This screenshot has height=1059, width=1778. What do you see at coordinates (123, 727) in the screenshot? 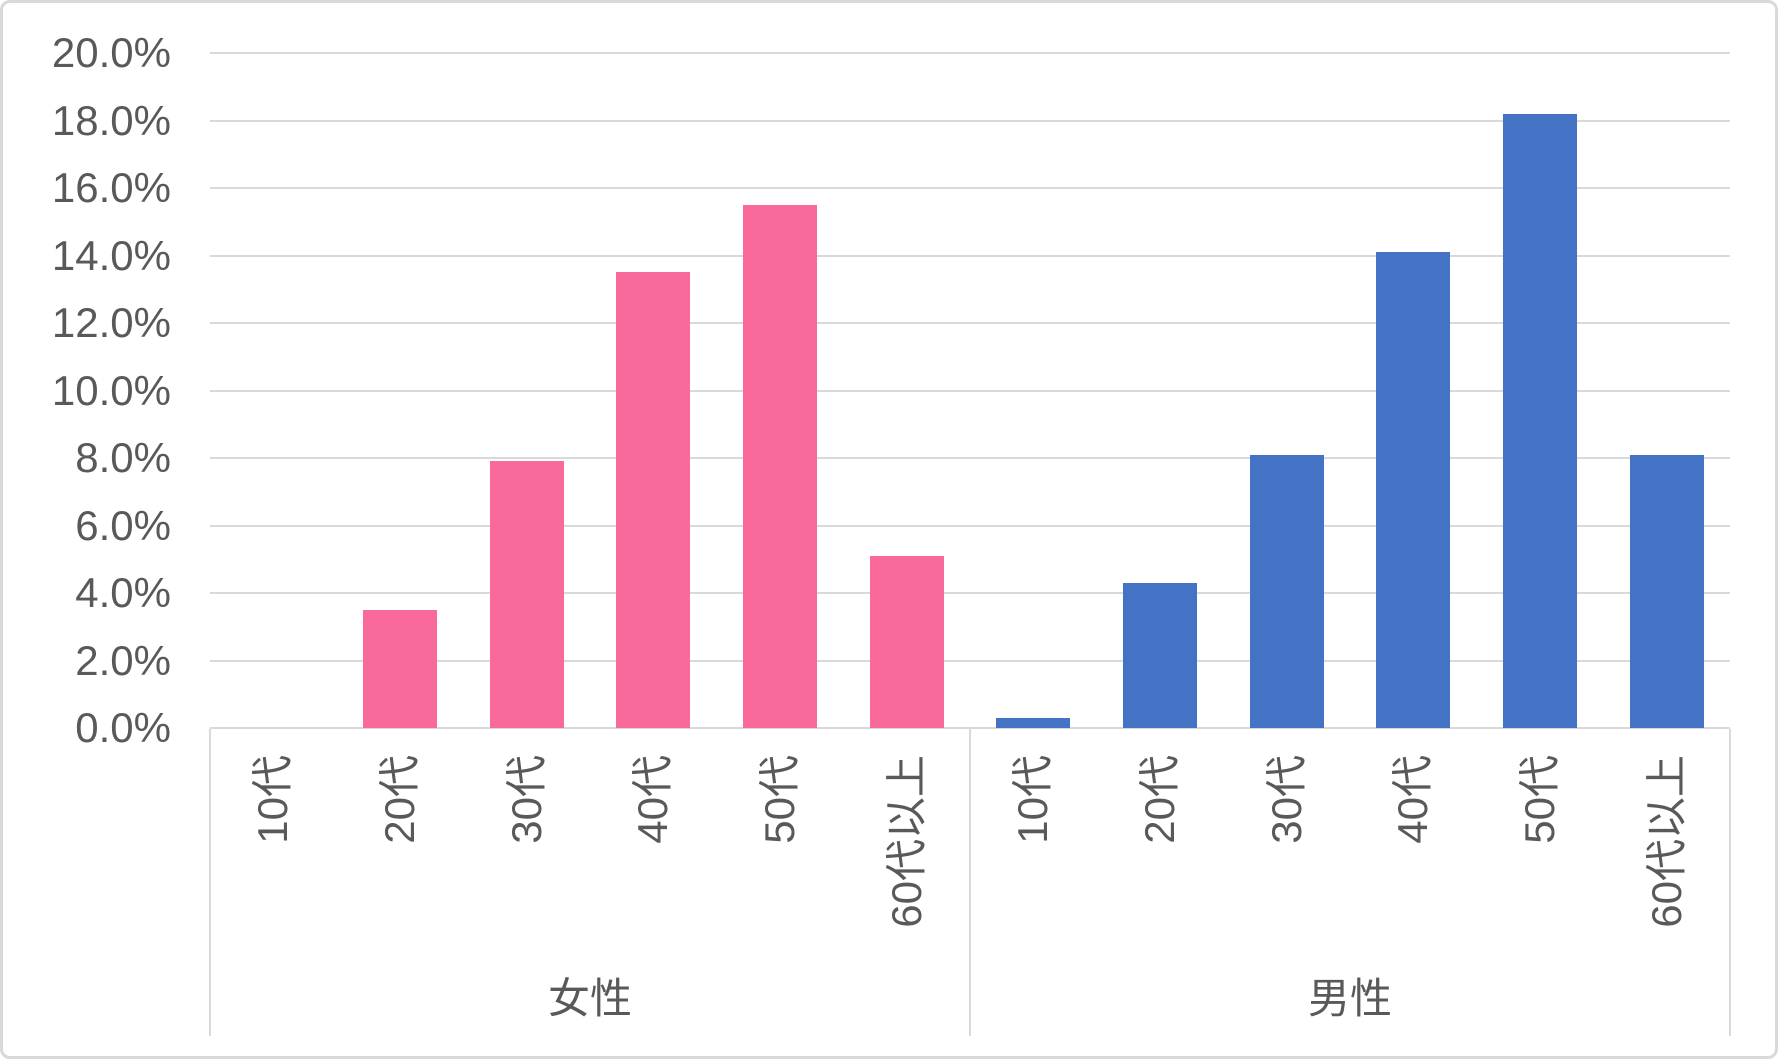
I see `y-axis-tick-label: 0.0%` at bounding box center [123, 727].